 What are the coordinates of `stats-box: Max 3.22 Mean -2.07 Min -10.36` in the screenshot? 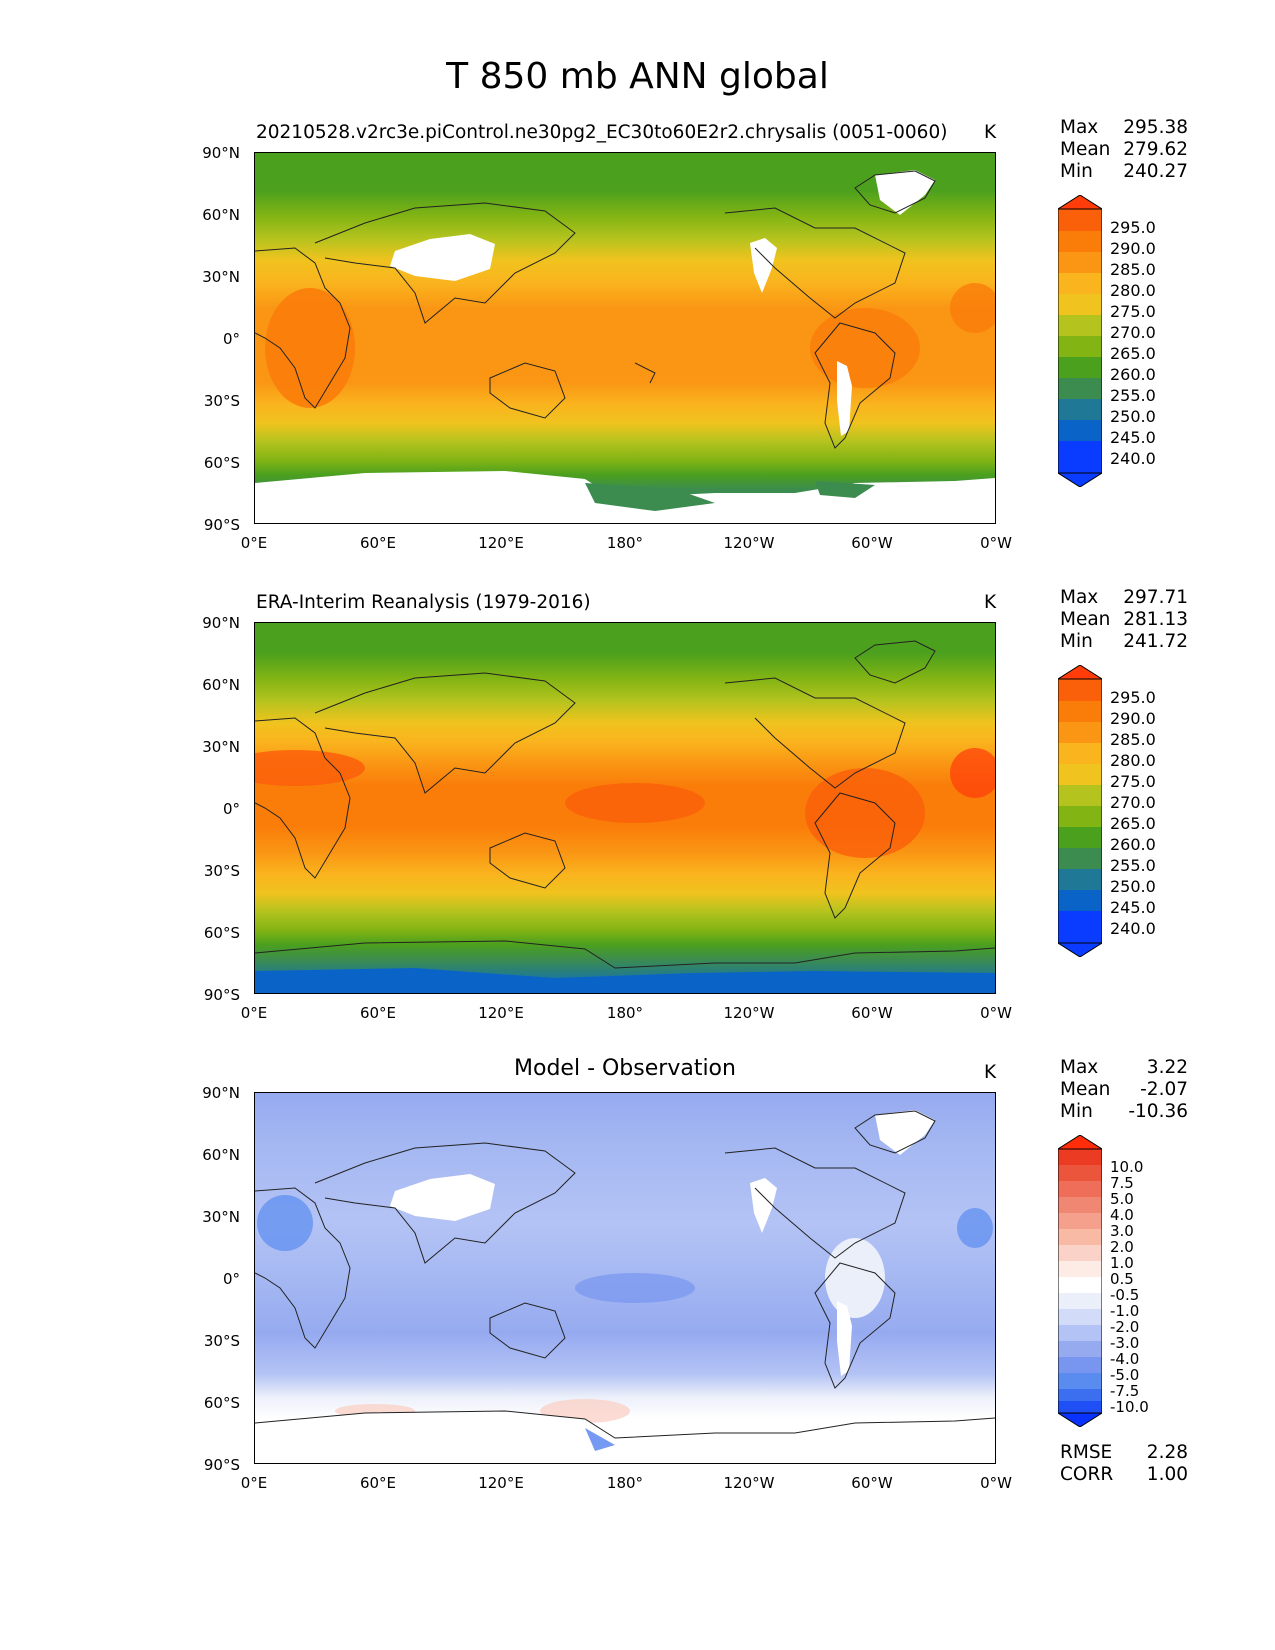 It's located at (1124, 1090).